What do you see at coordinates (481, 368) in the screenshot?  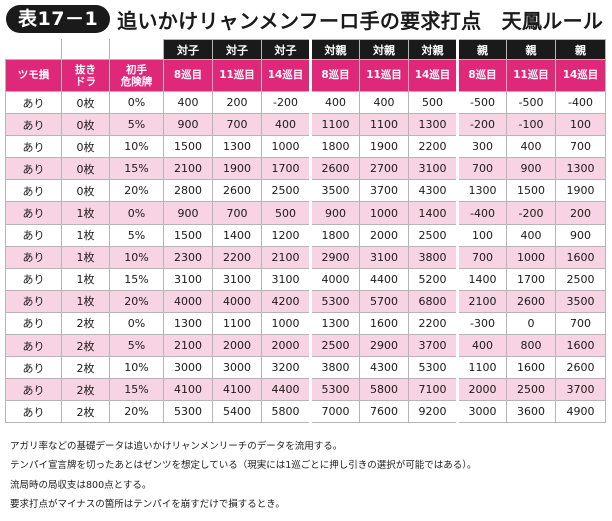 I see `table-cell: 1100` at bounding box center [481, 368].